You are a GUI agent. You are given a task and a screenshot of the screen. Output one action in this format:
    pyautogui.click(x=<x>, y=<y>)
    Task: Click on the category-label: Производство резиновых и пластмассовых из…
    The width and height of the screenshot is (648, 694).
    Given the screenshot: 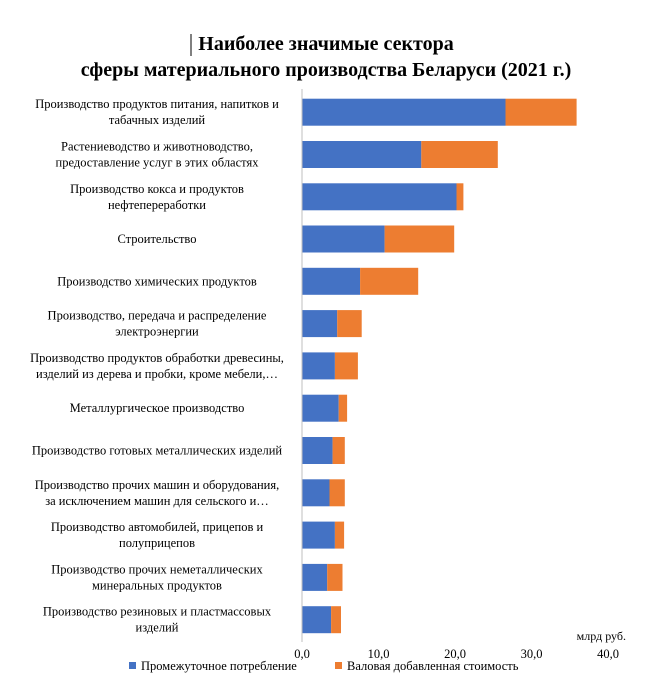 What is the action you would take?
    pyautogui.click(x=157, y=620)
    